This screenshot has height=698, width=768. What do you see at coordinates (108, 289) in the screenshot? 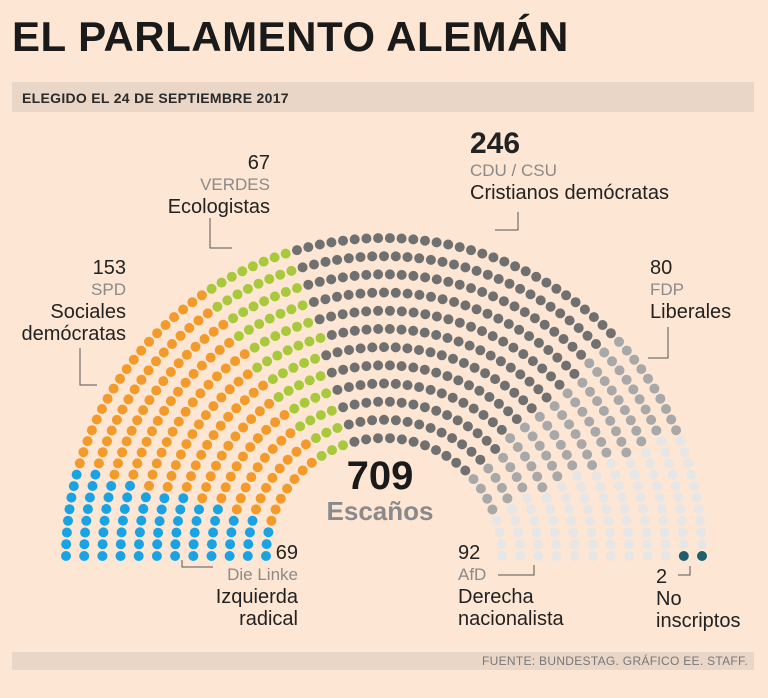
I see `spd-abbr: SPD` at bounding box center [108, 289].